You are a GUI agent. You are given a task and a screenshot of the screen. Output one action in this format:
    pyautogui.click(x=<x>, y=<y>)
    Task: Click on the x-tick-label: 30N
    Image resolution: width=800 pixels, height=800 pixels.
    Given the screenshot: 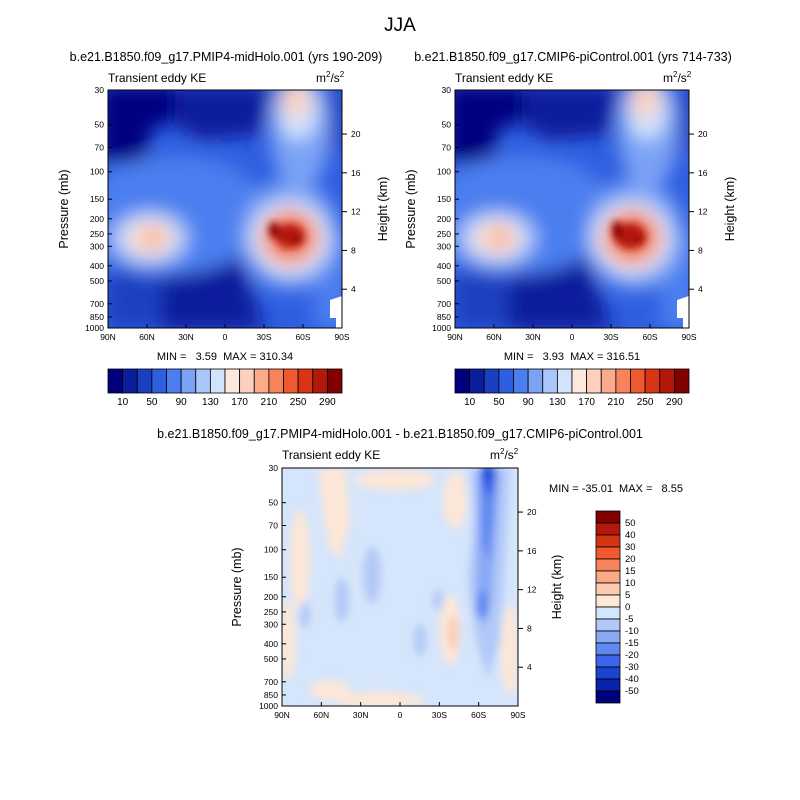 What is the action you would take?
    pyautogui.click(x=533, y=337)
    